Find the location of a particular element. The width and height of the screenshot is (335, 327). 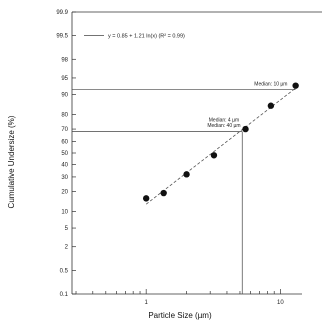

legend-label: y = 0.85 + 1.21 ln(x) (R² = 0.99) is located at coordinates (146, 36).